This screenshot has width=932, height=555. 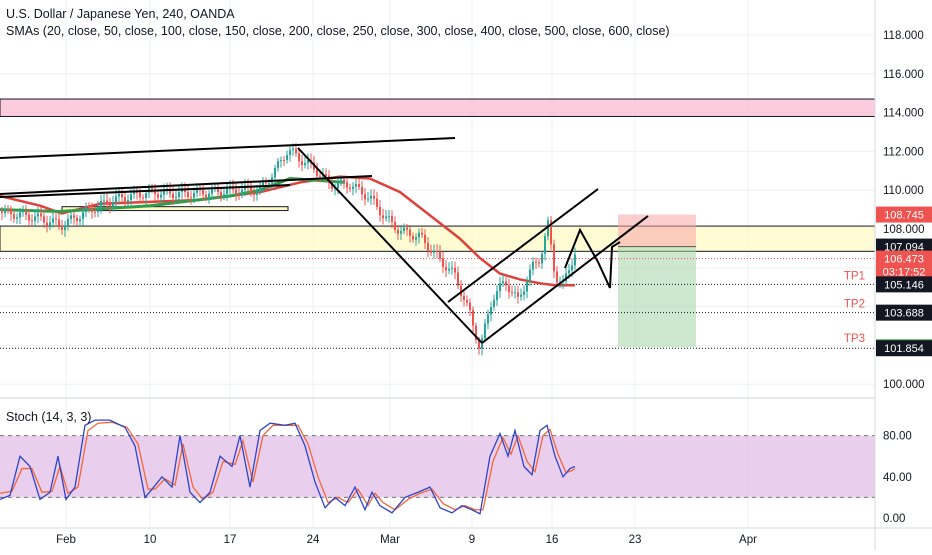 What do you see at coordinates (903, 75) in the screenshot?
I see `y-tick-label: 116.000` at bounding box center [903, 75].